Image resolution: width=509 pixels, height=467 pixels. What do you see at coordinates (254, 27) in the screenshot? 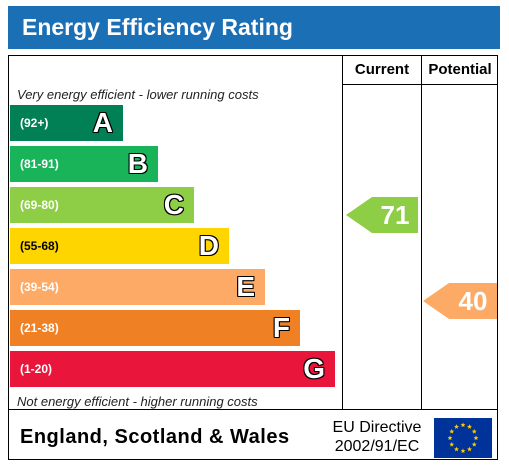
I see `page-title: Energy Efficiency Rating` at bounding box center [254, 27].